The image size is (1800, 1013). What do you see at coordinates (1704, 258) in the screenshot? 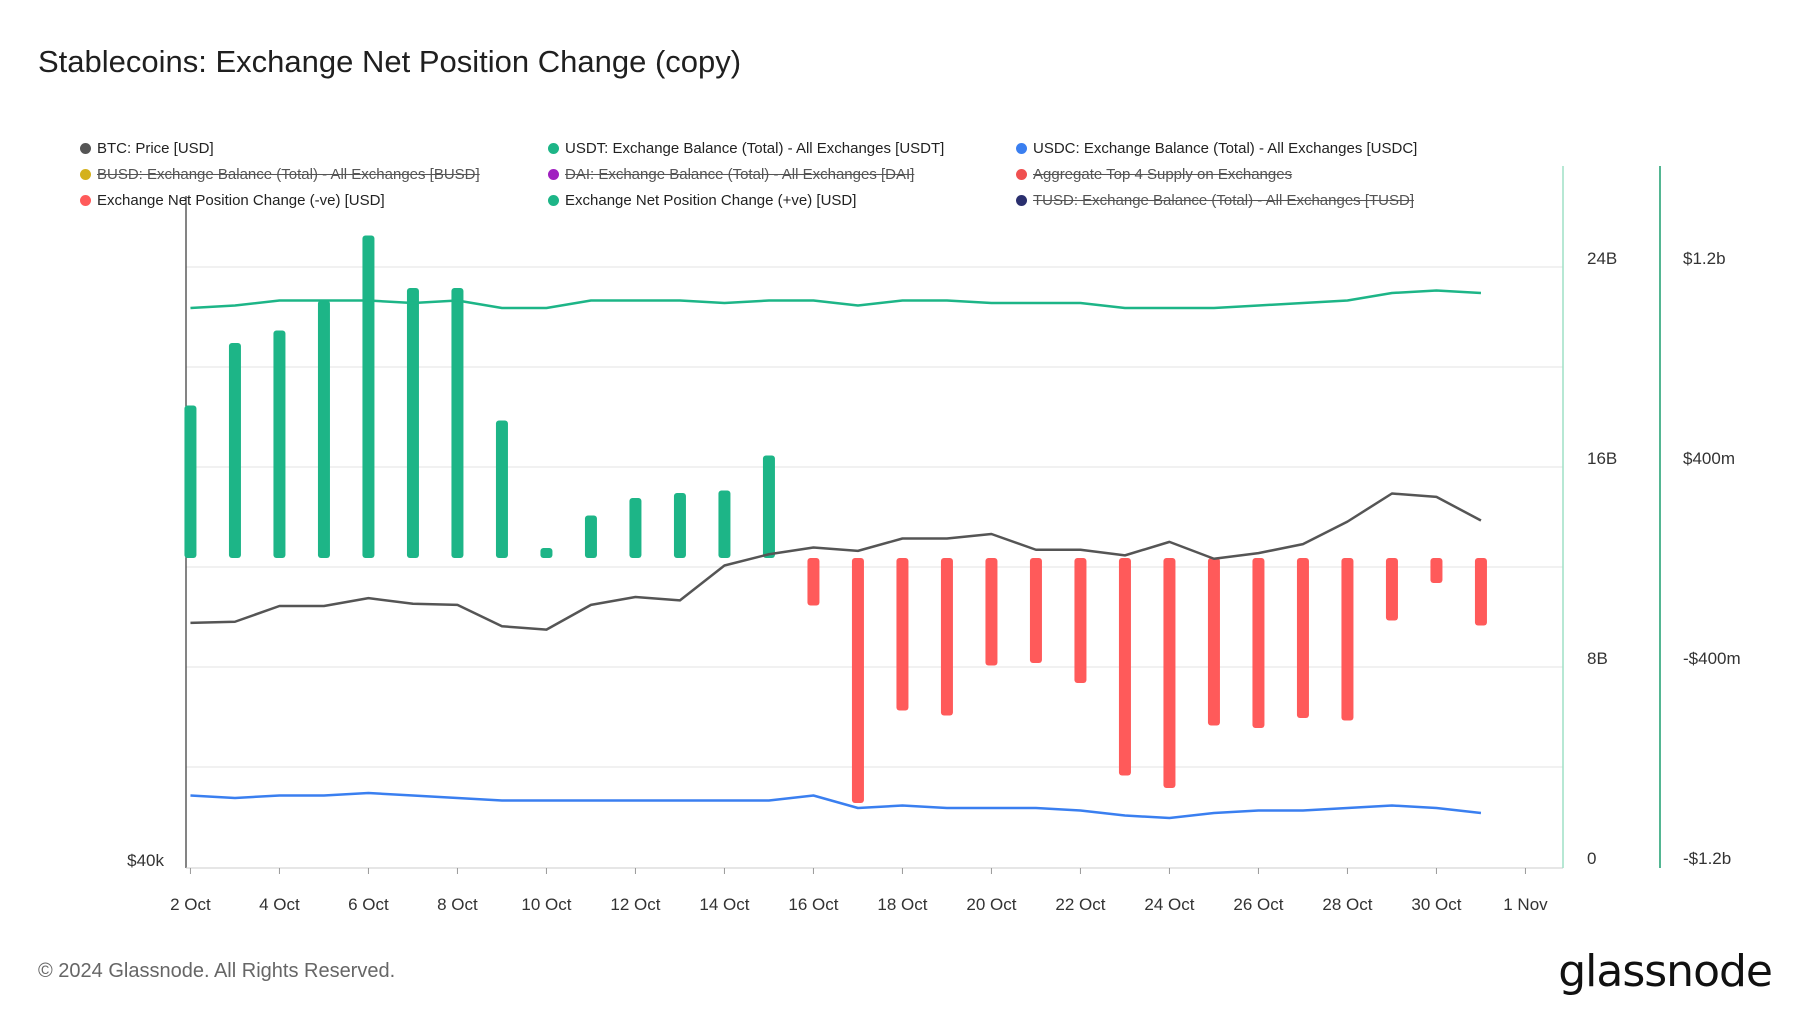
I see `netflow-axis-tick-label: $1.2b` at bounding box center [1704, 258].